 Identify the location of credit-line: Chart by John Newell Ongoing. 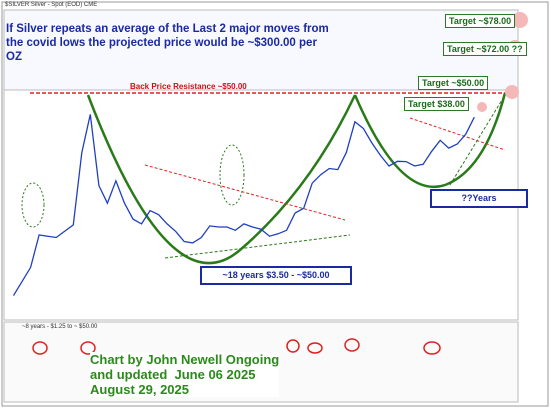
(185, 359).